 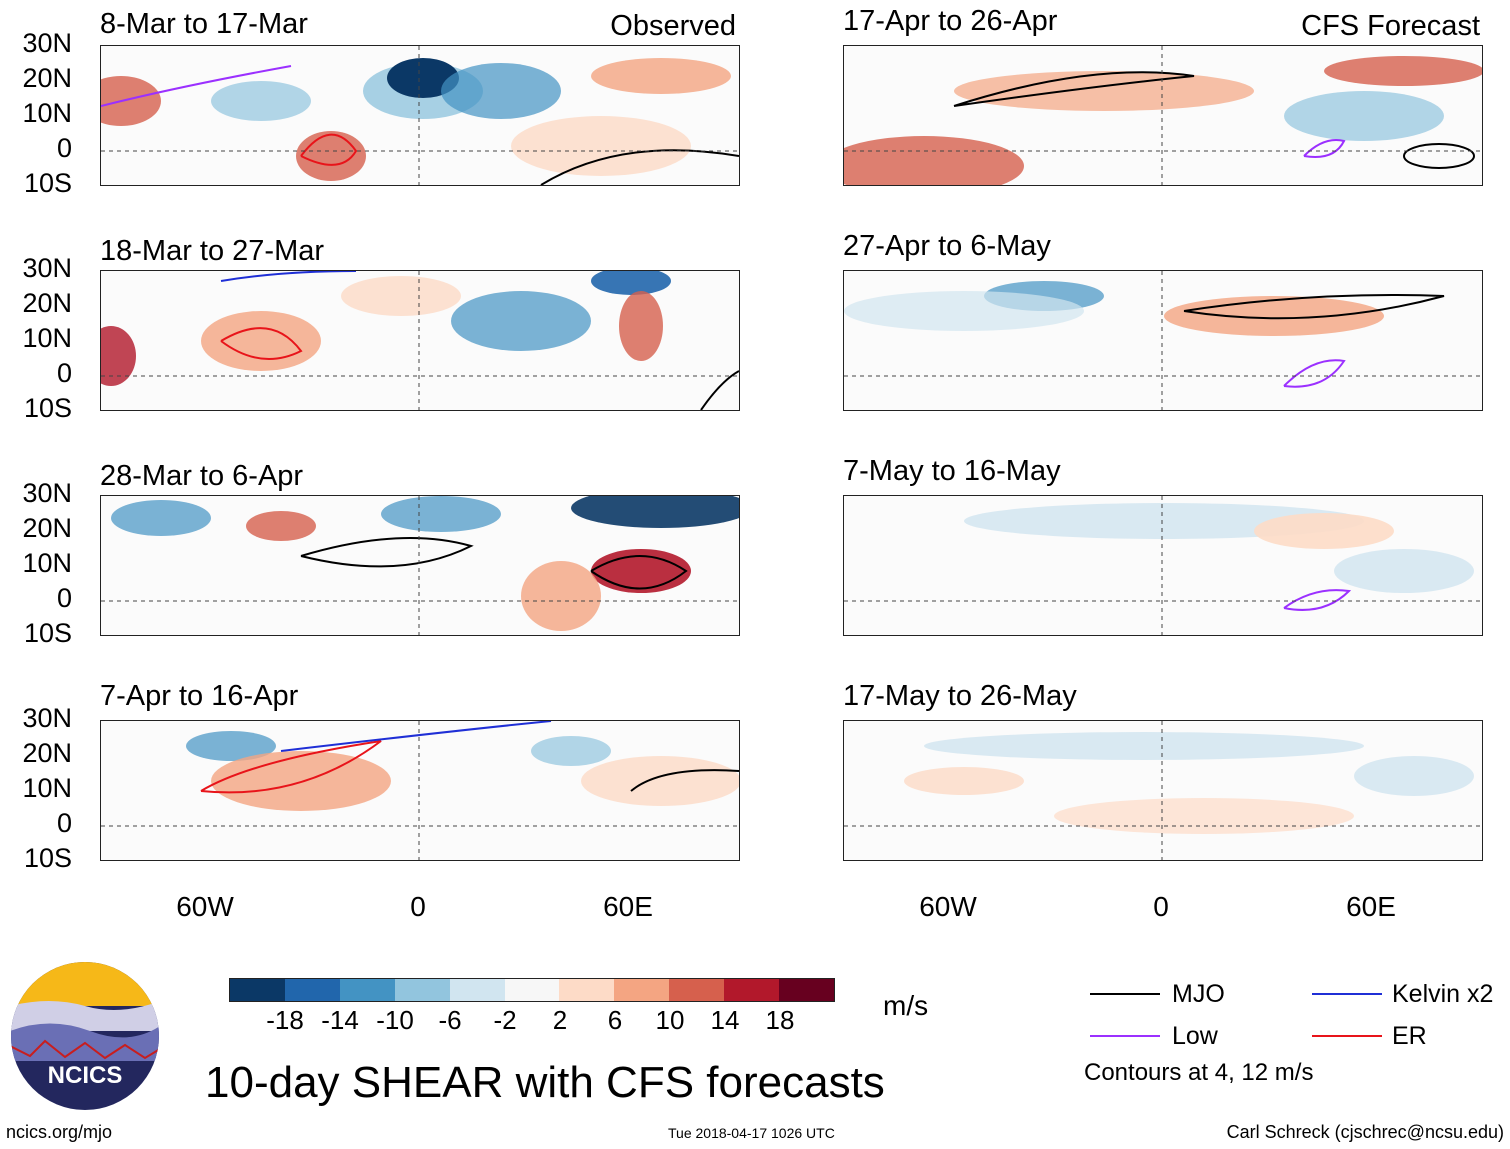 I want to click on lat-label-r4-20n: 20N, so click(x=47, y=753).